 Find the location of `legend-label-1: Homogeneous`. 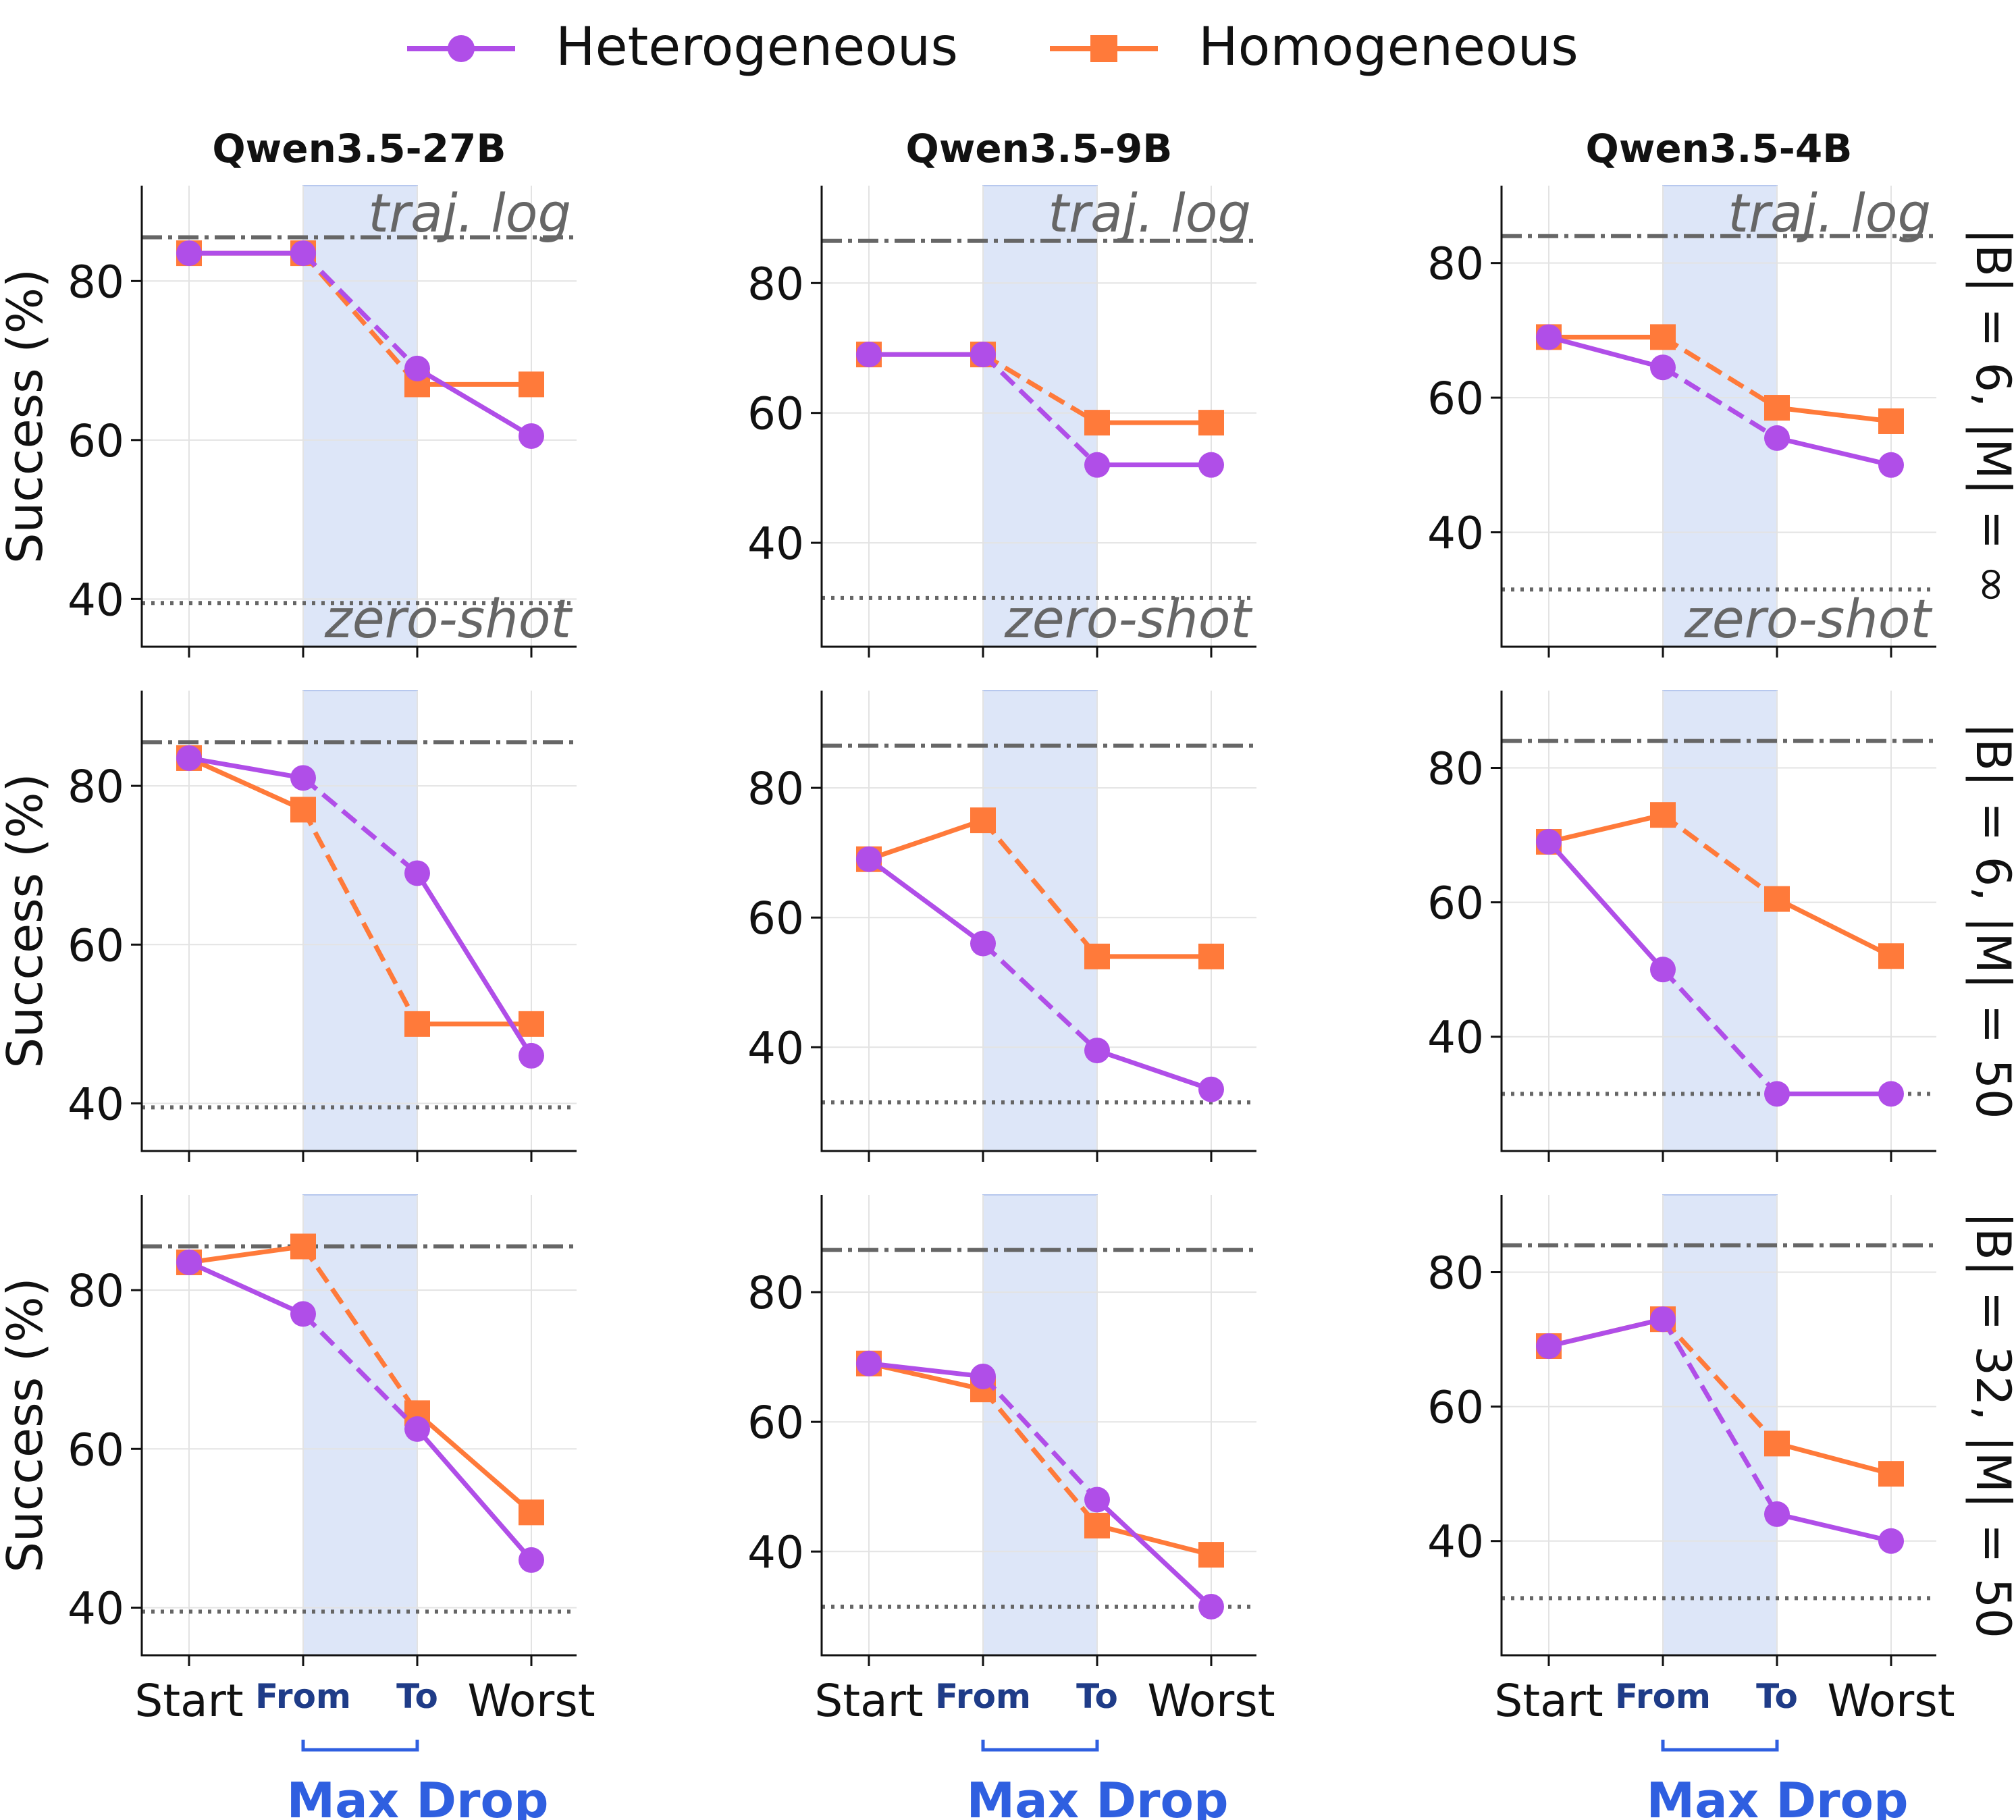

legend-label-1: Homogeneous is located at coordinates (1389, 48).